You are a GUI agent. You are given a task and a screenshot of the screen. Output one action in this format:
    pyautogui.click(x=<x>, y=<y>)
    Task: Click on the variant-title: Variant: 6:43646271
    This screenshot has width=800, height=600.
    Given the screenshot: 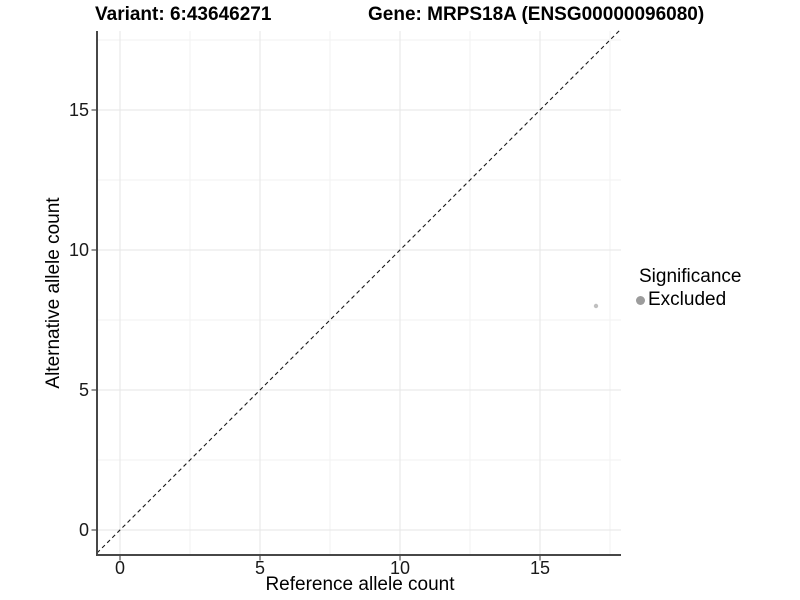 What is the action you would take?
    pyautogui.click(x=183, y=14)
    